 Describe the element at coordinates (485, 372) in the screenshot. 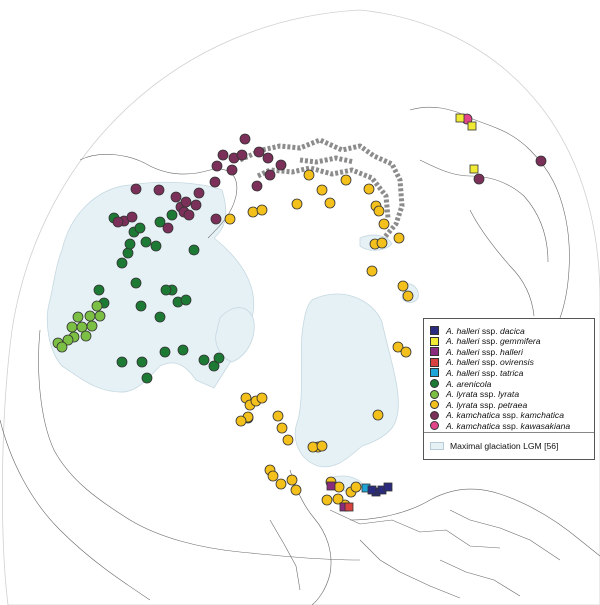

I see `legend-label: A. halleri ssp. tatrica` at that location.